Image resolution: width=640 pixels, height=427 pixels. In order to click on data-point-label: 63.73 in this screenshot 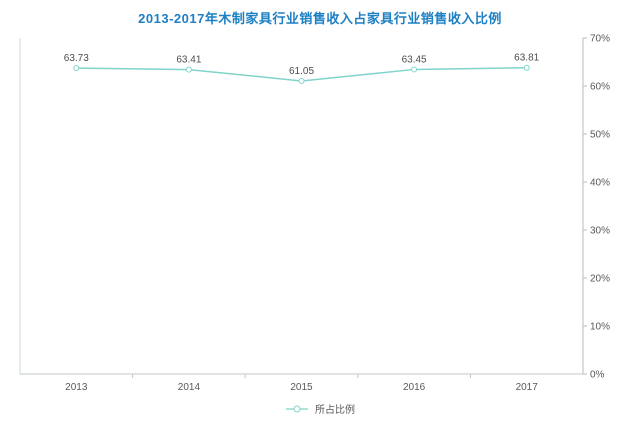, I will do `click(76, 58)`.